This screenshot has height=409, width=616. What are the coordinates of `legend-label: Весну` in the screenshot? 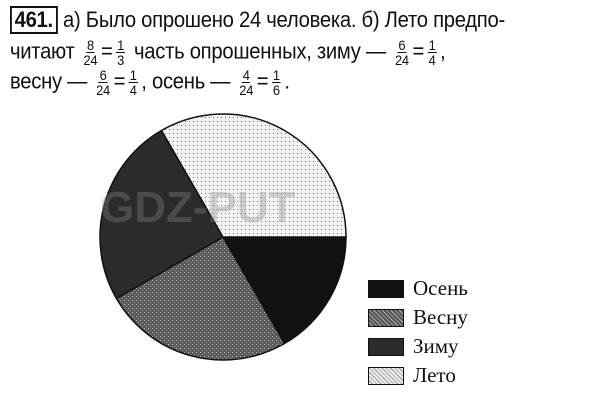 It's located at (440, 317).